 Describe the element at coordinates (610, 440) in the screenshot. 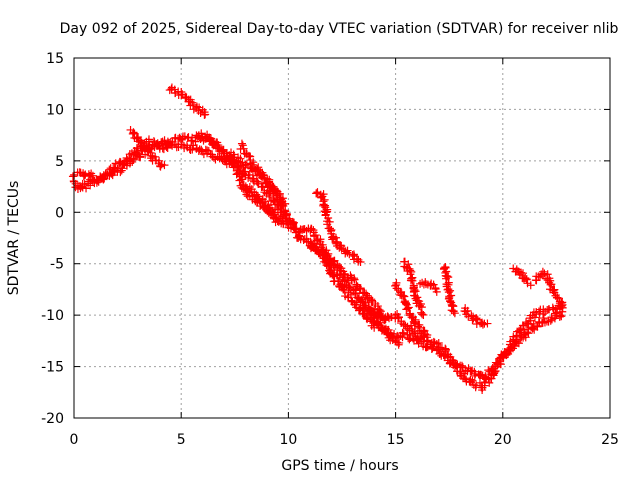

I see `x-tick-label: 25` at that location.